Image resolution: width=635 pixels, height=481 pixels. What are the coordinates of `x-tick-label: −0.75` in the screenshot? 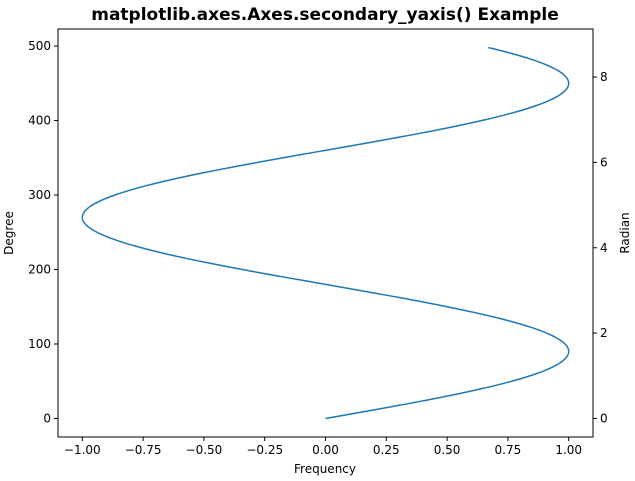 It's located at (143, 450).